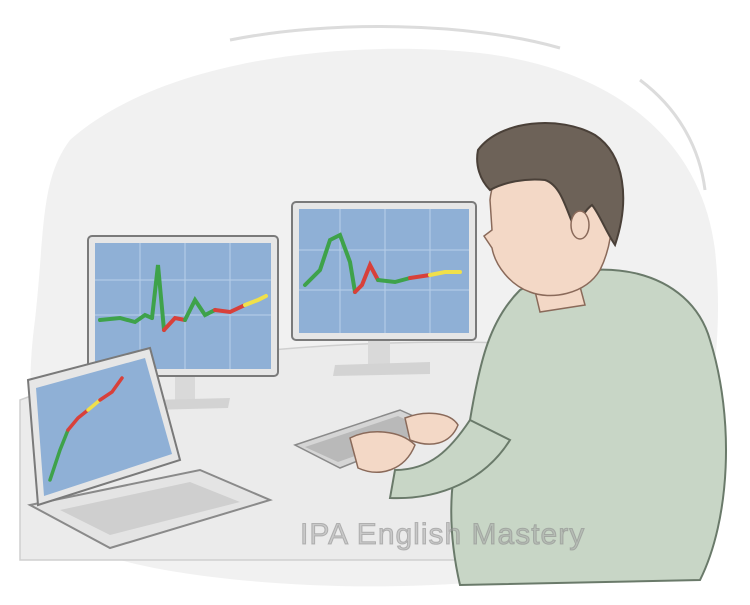  Describe the element at coordinates (442, 535) in the screenshot. I see `watermark-text: IPA English Mastery` at that location.